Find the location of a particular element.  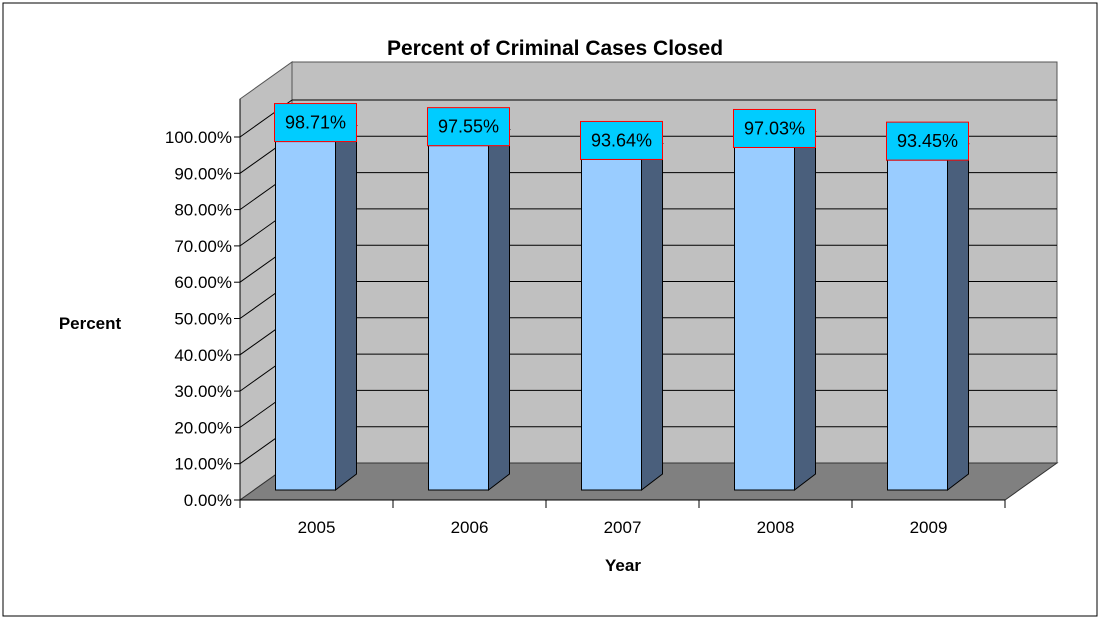

data-label-text: 93.64% is located at coordinates (621, 140).